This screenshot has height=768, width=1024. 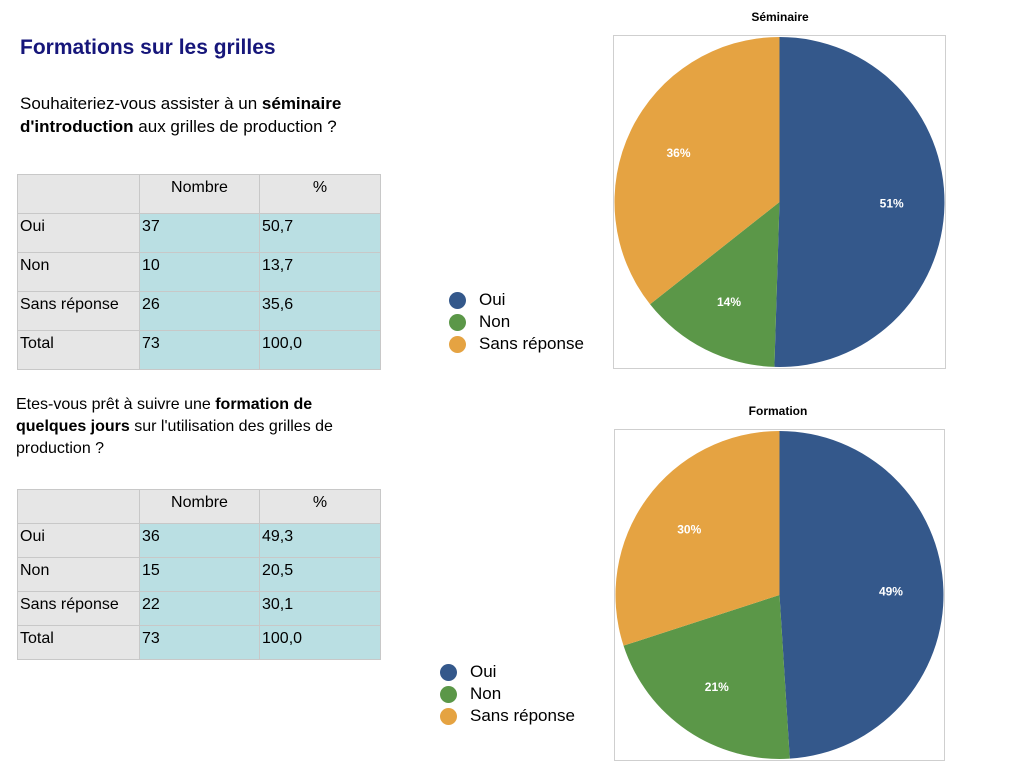 I want to click on row-pct: 20,5, so click(x=320, y=574).